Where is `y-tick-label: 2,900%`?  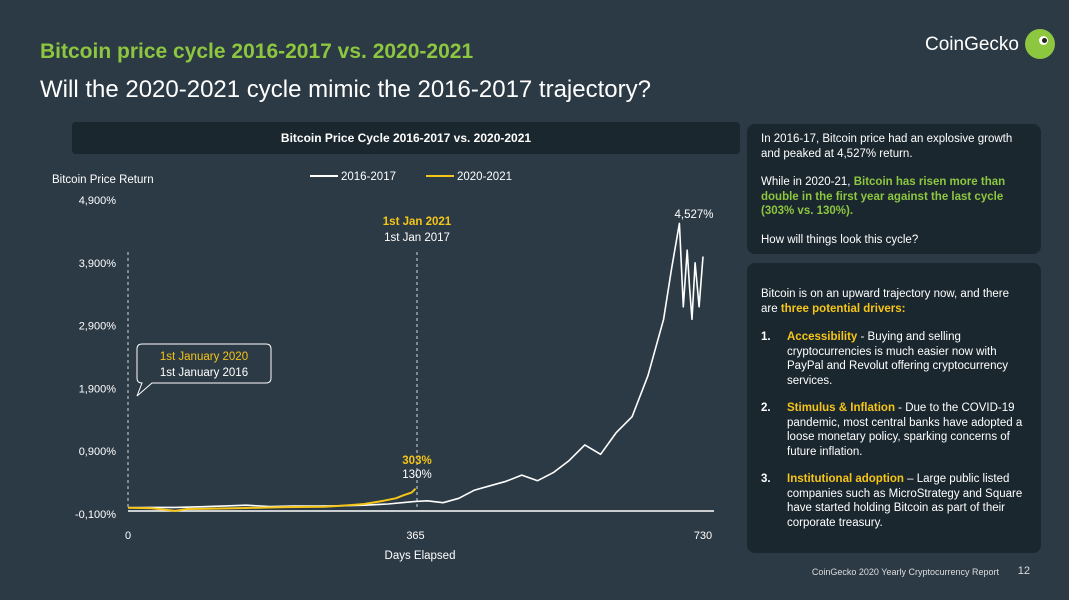
y-tick-label: 2,900% is located at coordinates (98, 327).